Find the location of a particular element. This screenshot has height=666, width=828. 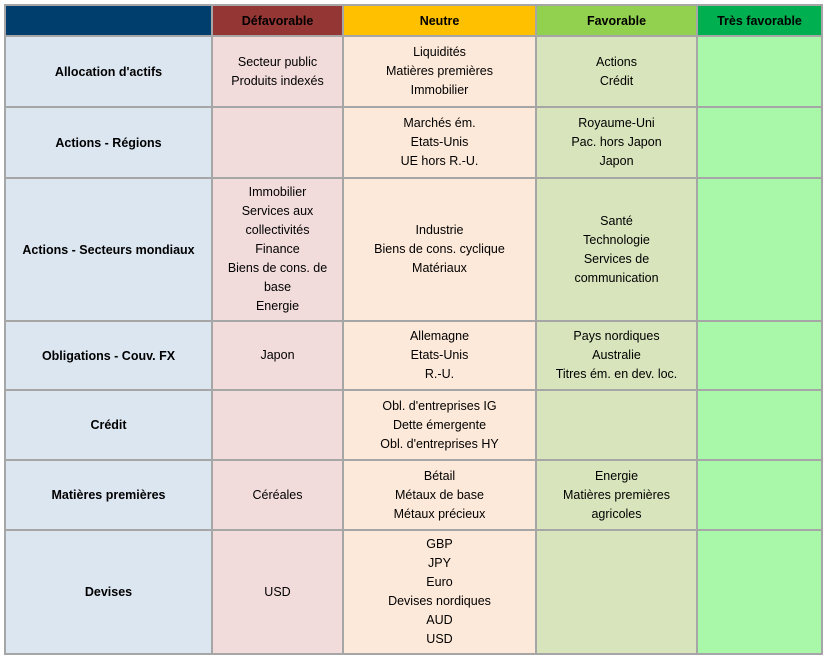

header-defavorable: Défavorable is located at coordinates (277, 20).